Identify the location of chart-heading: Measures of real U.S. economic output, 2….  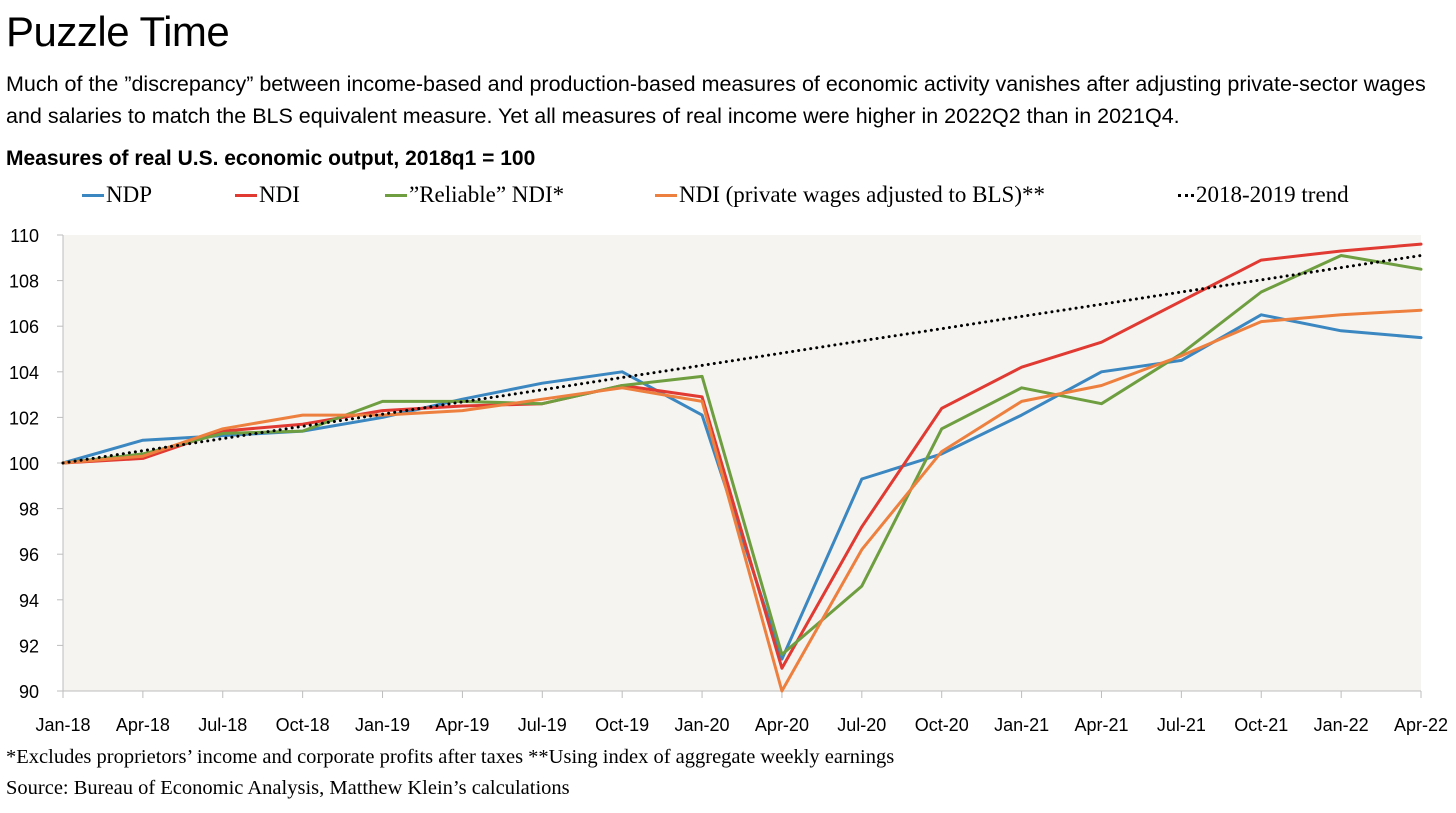
(271, 158).